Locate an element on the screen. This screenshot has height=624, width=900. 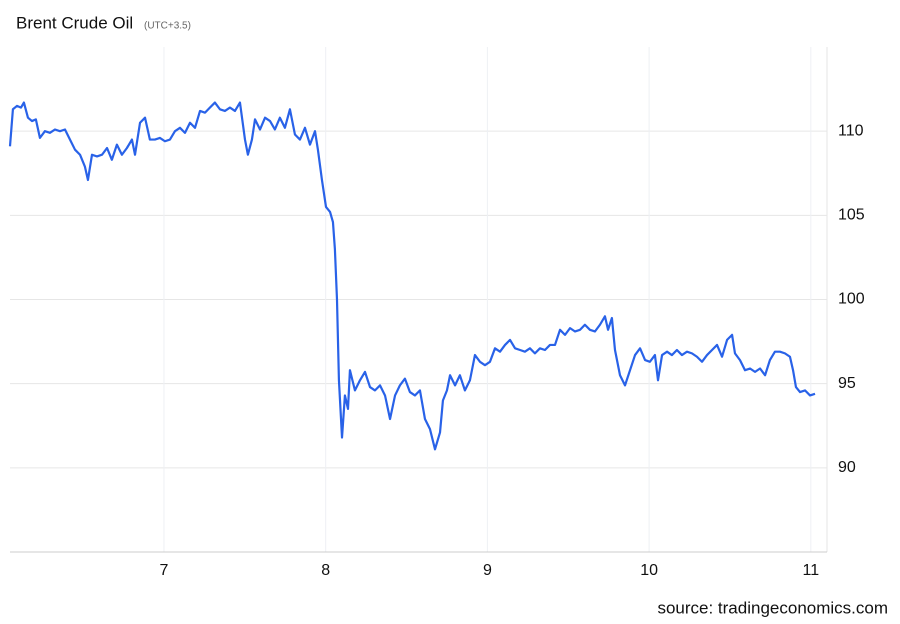
chart-subtitle: (UTC+3.5) is located at coordinates (167, 26).